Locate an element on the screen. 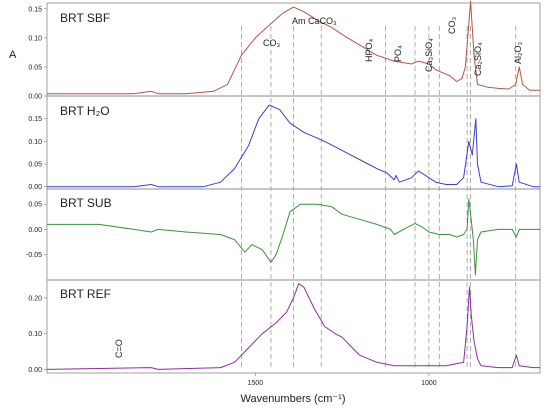 This screenshot has width=550, height=414. annotation-hpo4: HPO₄ is located at coordinates (369, 50).